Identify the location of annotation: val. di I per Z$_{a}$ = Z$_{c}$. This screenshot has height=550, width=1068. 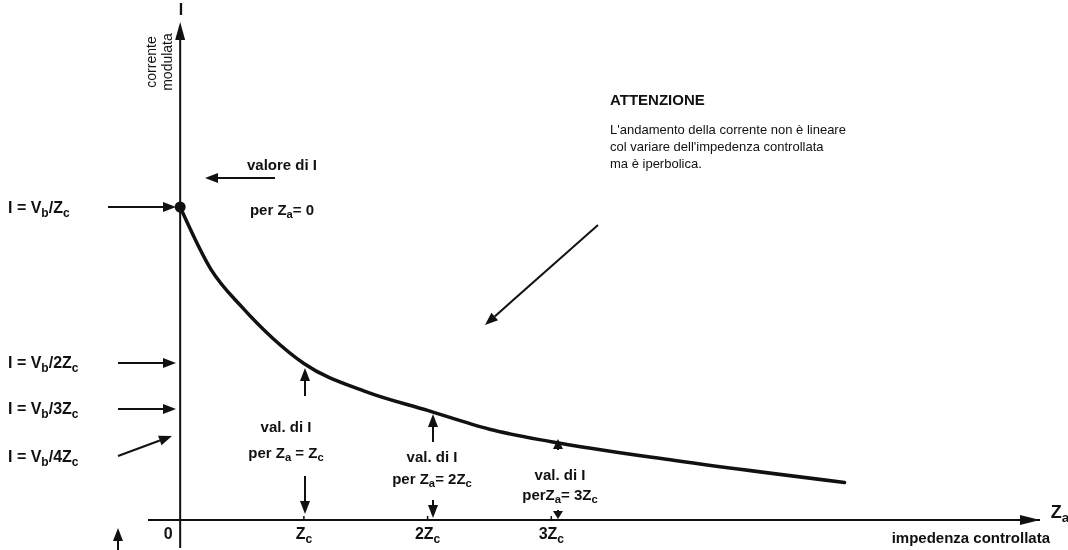
(286, 441).